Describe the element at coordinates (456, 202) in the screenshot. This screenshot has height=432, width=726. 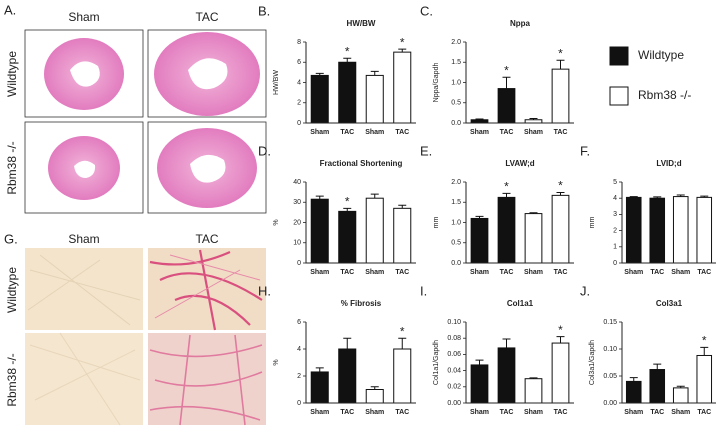
I see `y-tick-label: 1.5` at that location.